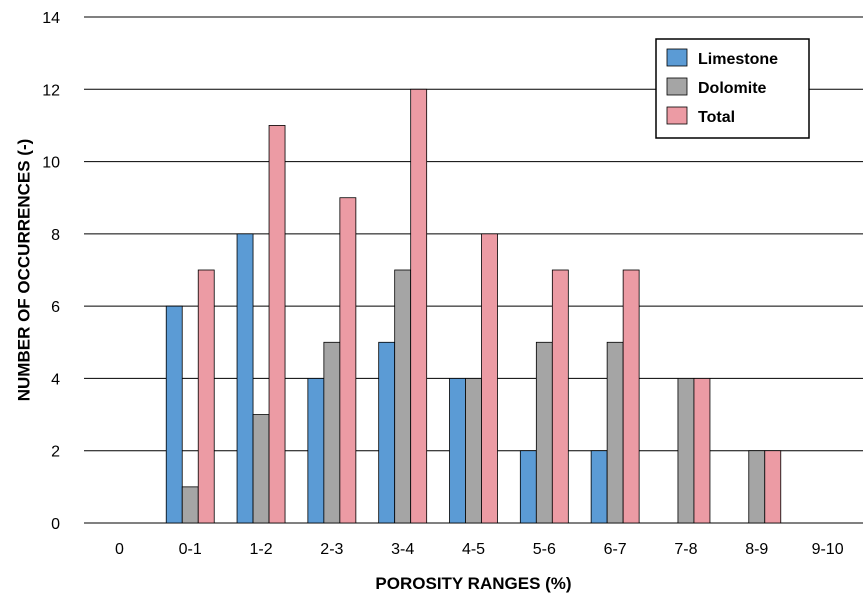 The image size is (863, 601). What do you see at coordinates (260, 549) in the screenshot?
I see `x-tick-label: 1-2` at bounding box center [260, 549].